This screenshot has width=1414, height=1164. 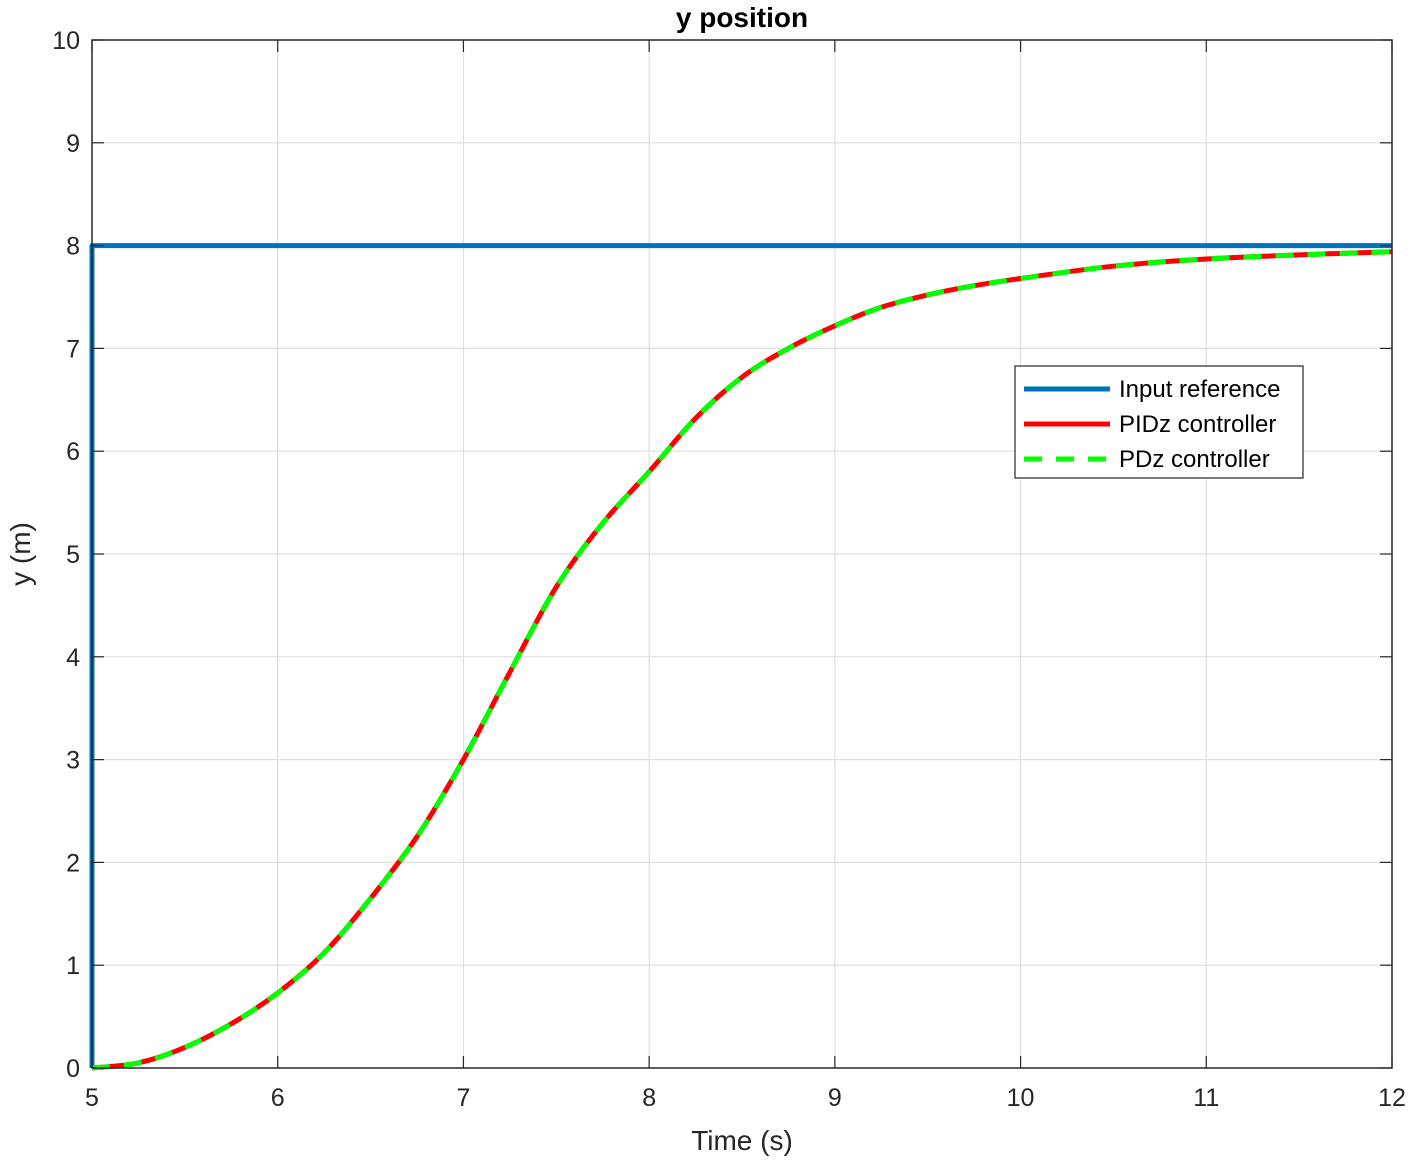 I want to click on x-tick-label: 9, so click(x=835, y=1098).